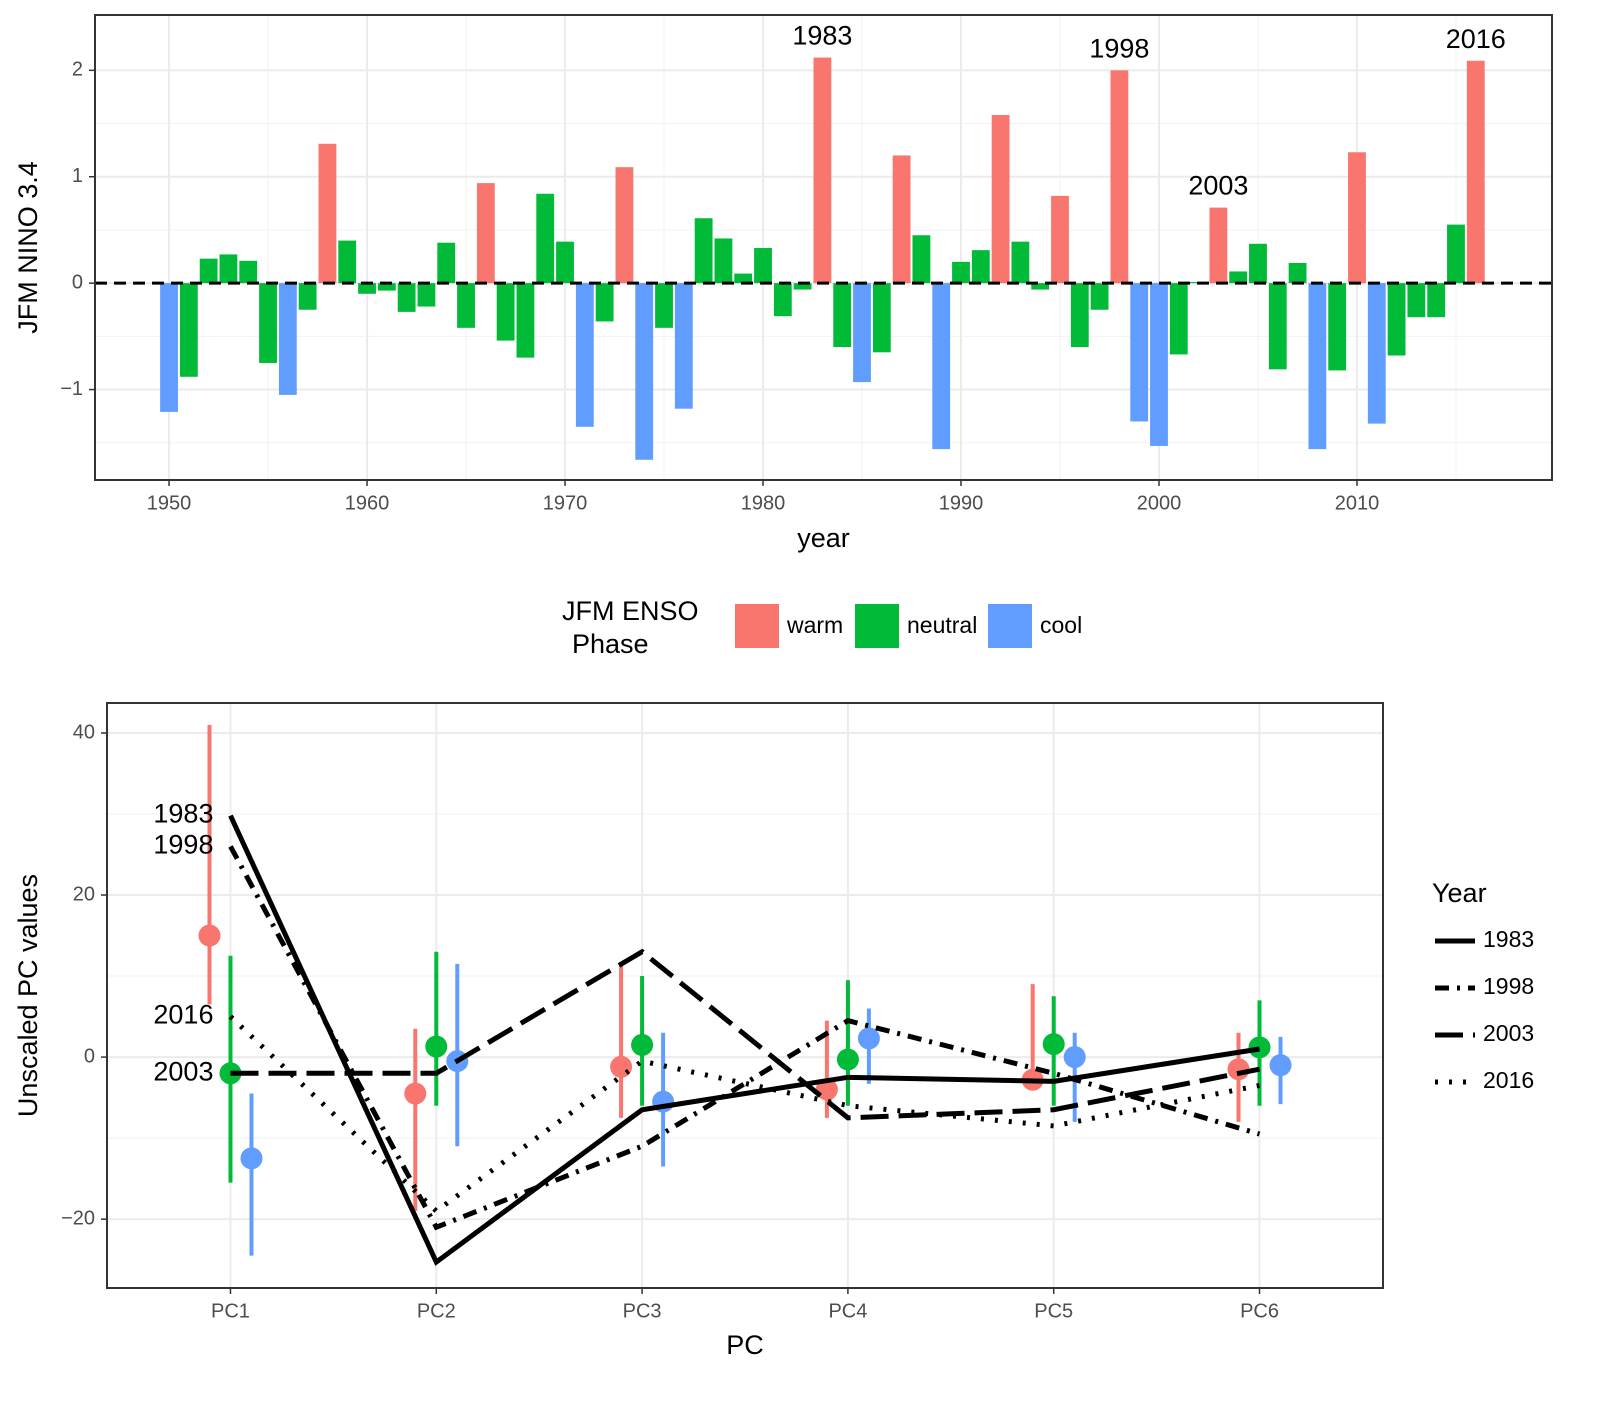  Describe the element at coordinates (745, 1034) in the screenshot. I see `series-line` at that location.